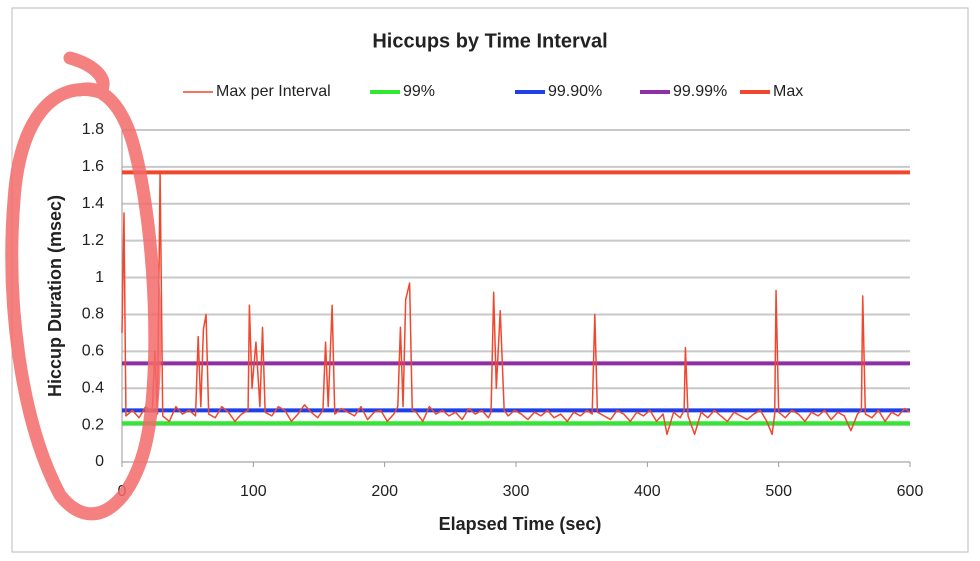 The height and width of the screenshot is (561, 980). What do you see at coordinates (910, 491) in the screenshot?
I see `x-tick-label: 600` at bounding box center [910, 491].